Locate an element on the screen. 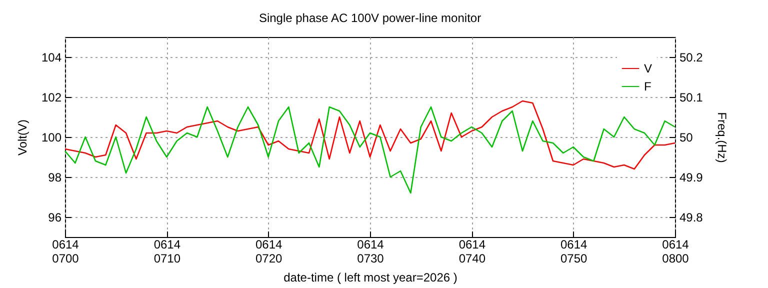  y2-tick-label: 49.8 is located at coordinates (692, 217).